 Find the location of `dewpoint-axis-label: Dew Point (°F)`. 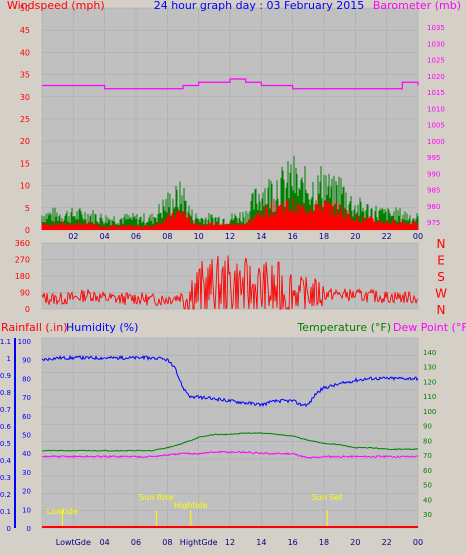

dewpoint-axis-label: Dew Point (°F) is located at coordinates (429, 327).